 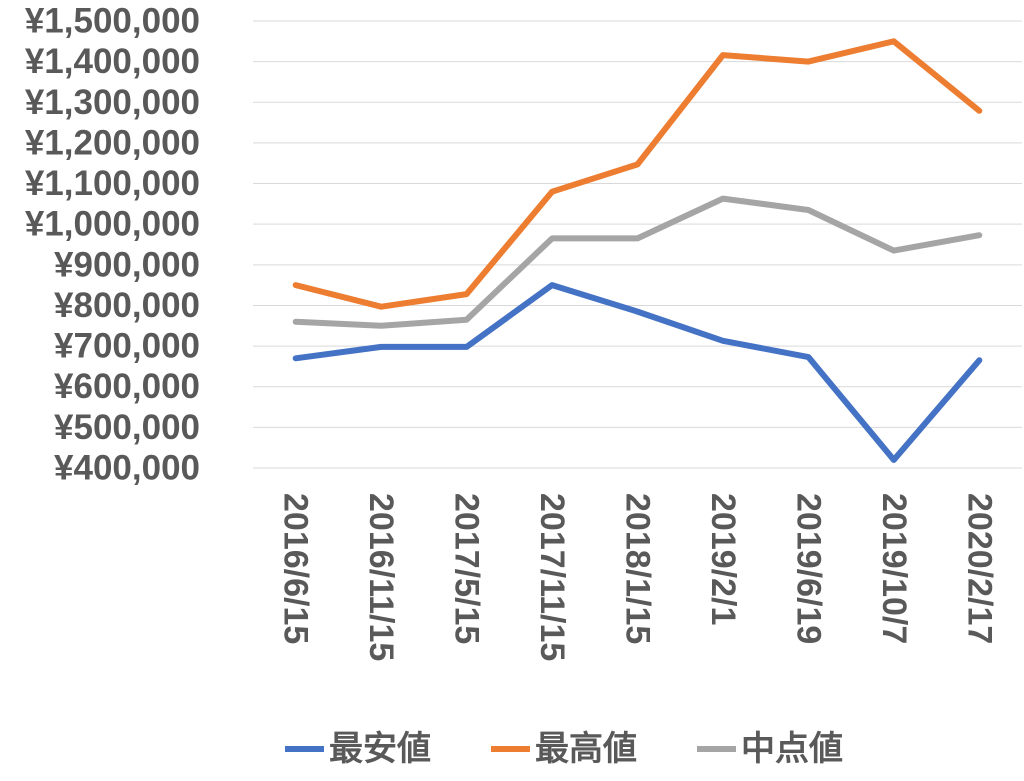 What do you see at coordinates (380, 749) in the screenshot?
I see `legend-label: 最安値` at bounding box center [380, 749].